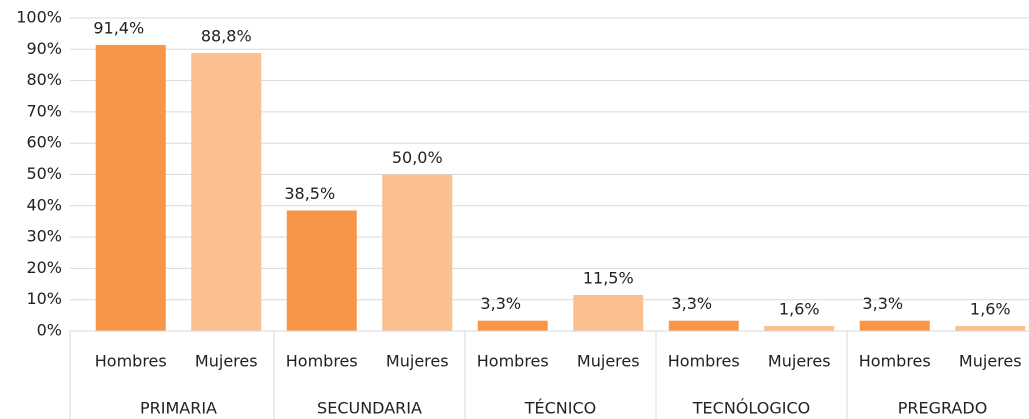  I want to click on y-tick-label: 60%, so click(44, 142).